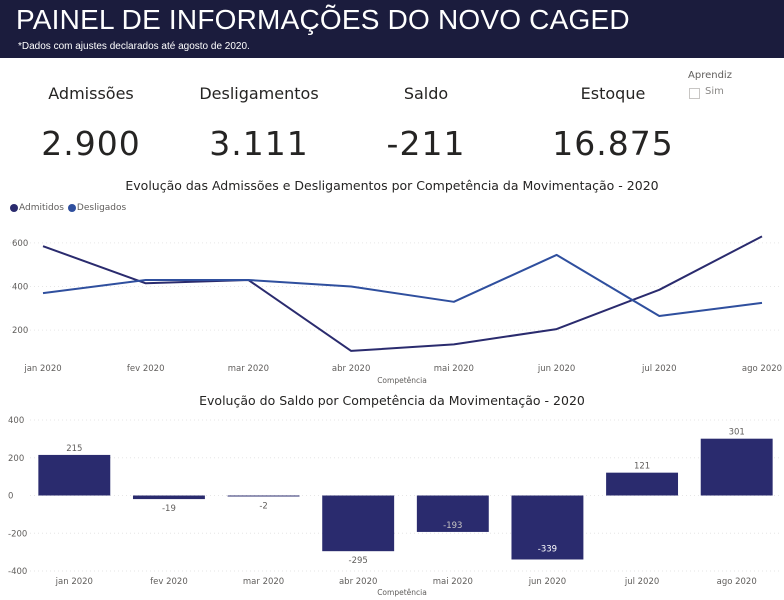  I want to click on bar-data-label: 121, so click(642, 467).